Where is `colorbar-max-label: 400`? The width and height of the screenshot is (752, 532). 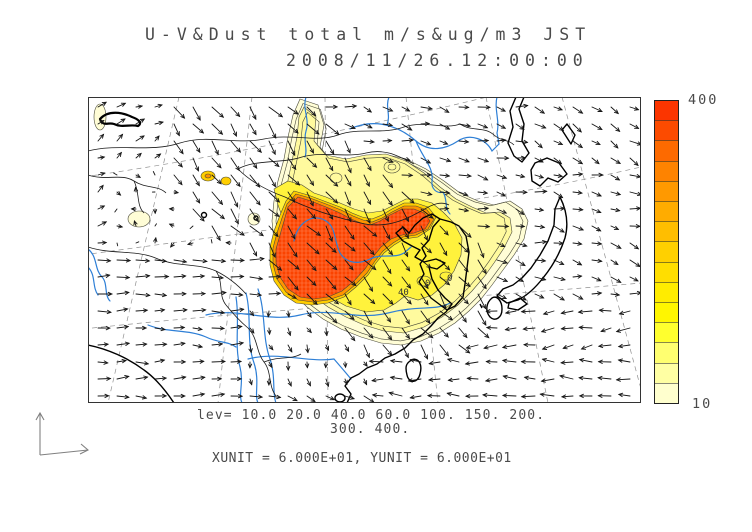
colorbar-max-label: 400 is located at coordinates (703, 100).